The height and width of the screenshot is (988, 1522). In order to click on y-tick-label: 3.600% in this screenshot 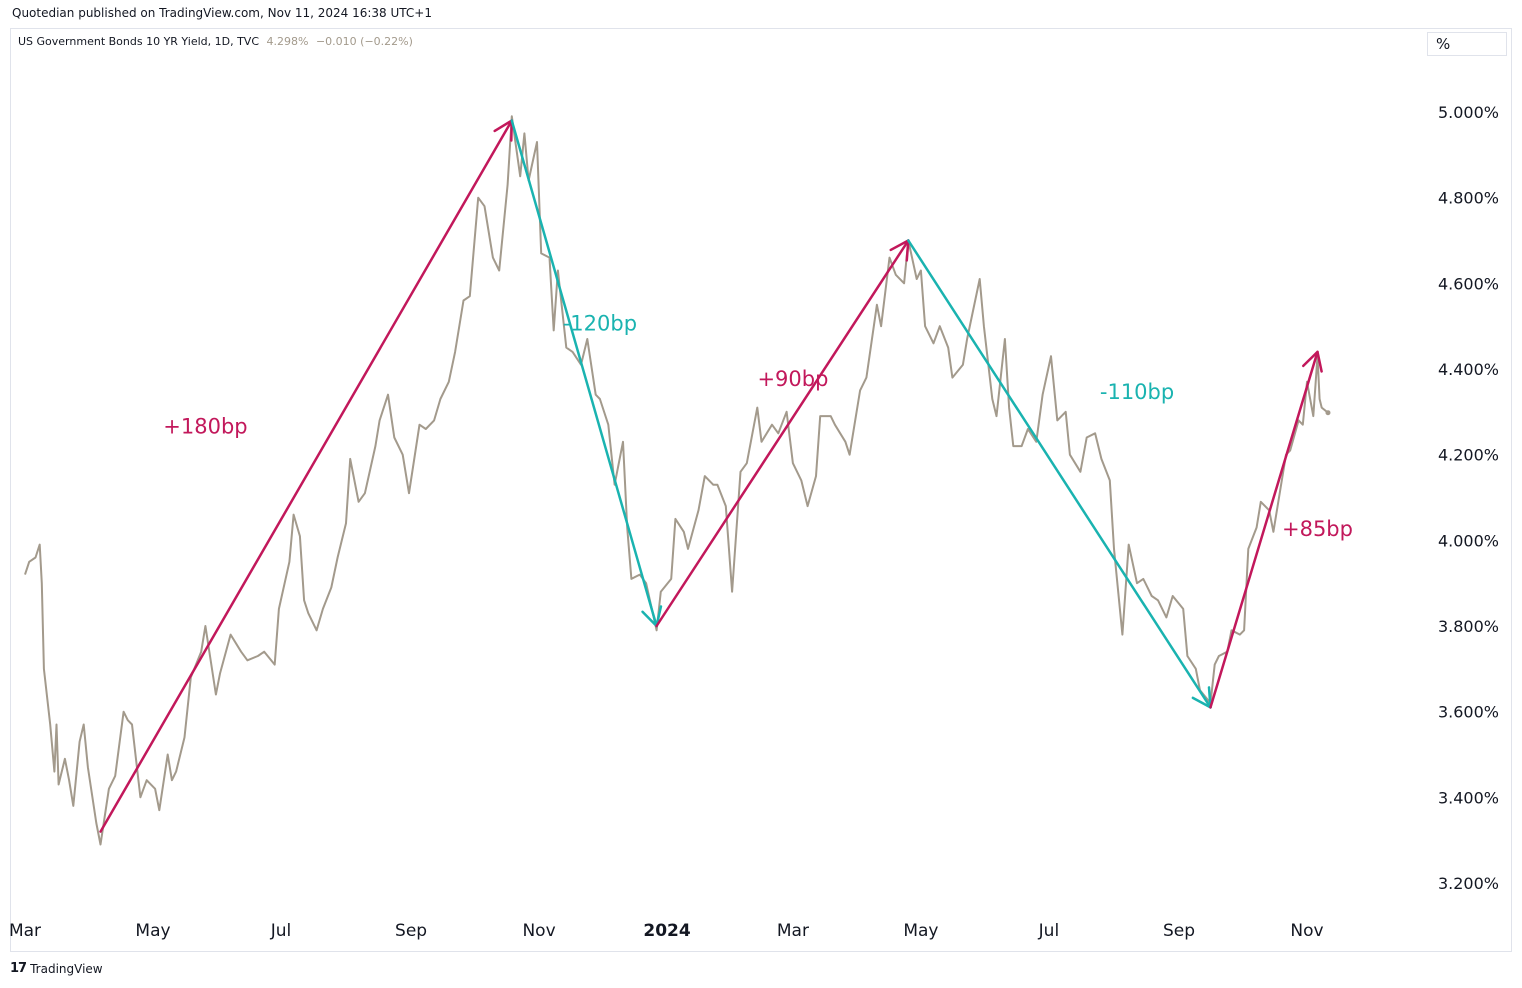, I will do `click(1468, 712)`.